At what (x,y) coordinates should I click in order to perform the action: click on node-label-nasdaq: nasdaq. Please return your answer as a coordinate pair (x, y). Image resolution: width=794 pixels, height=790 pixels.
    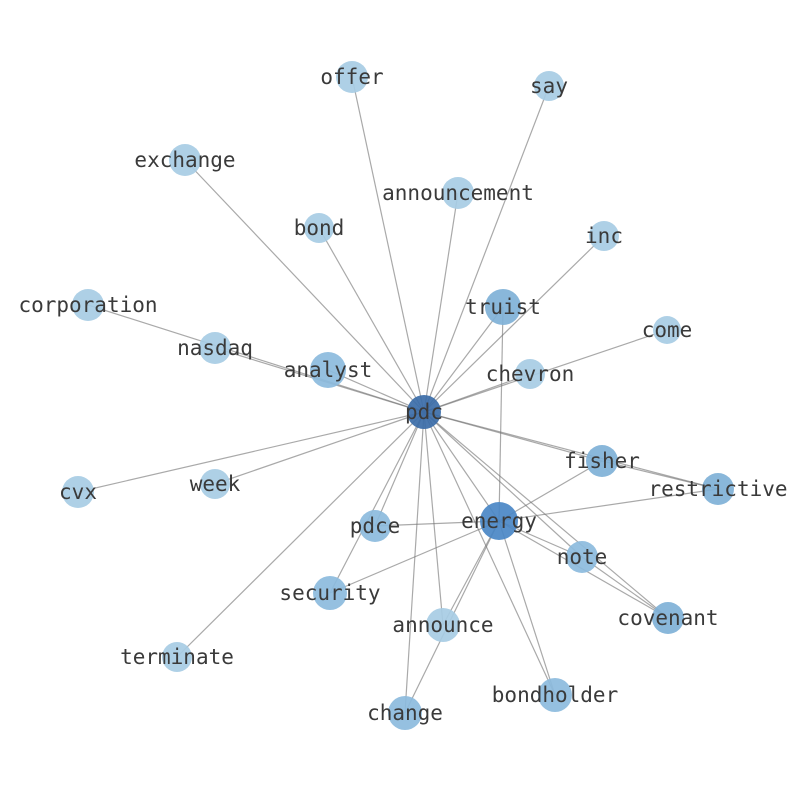
    Looking at the image, I should click on (215, 348).